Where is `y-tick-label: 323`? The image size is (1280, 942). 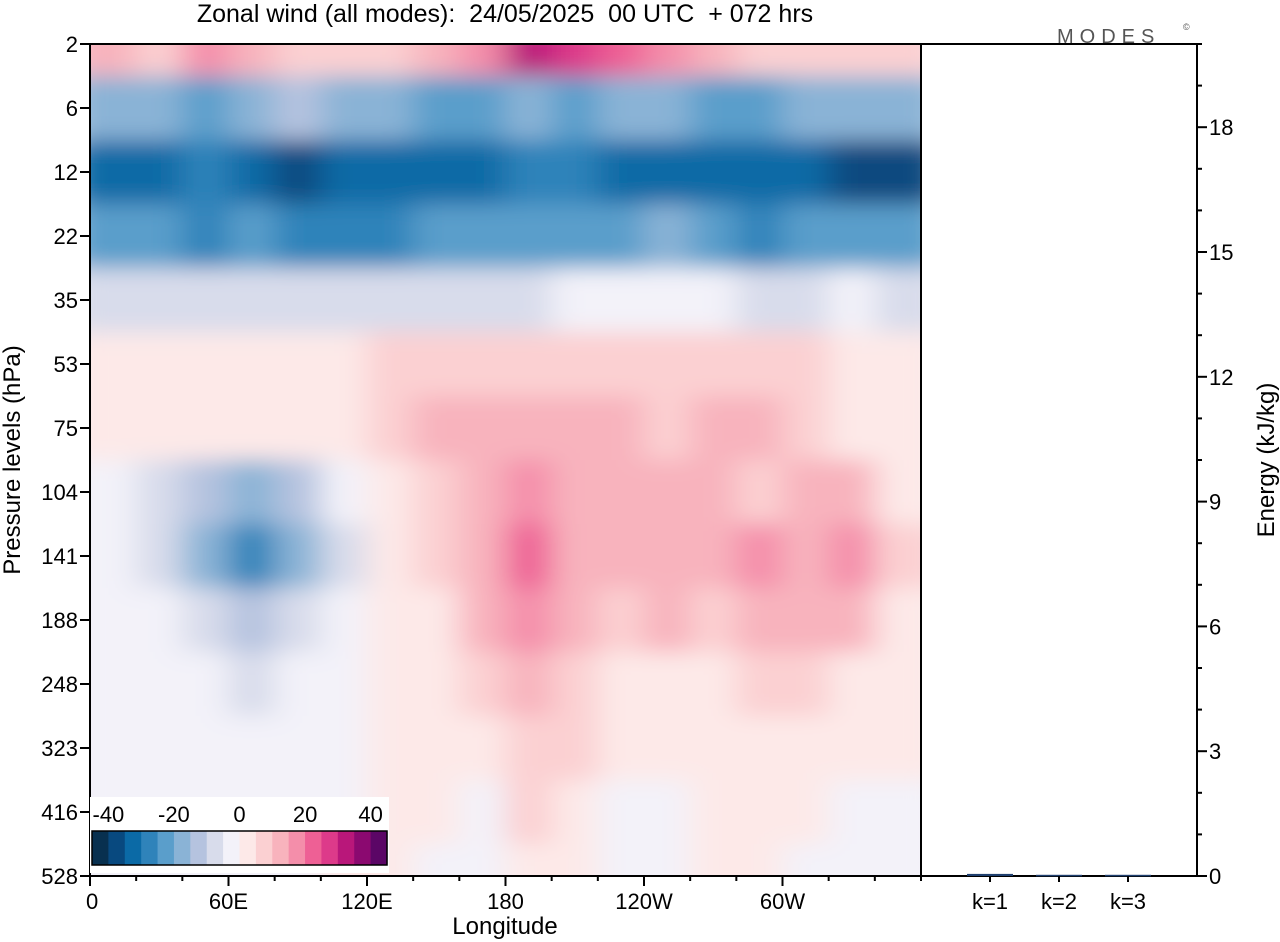 y-tick-label: 323 is located at coordinates (59, 748).